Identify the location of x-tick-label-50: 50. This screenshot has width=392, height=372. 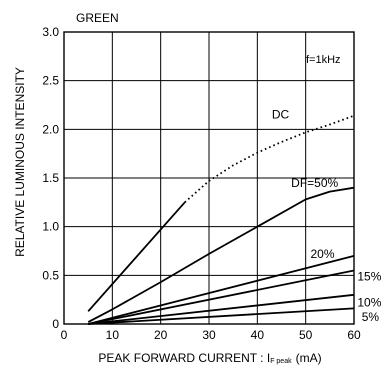
(306, 335).